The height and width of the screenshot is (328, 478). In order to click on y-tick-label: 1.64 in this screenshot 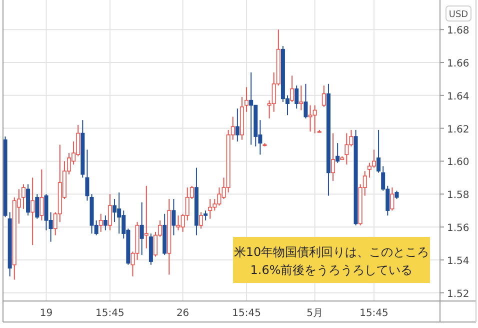, I will do `click(458, 96)`.